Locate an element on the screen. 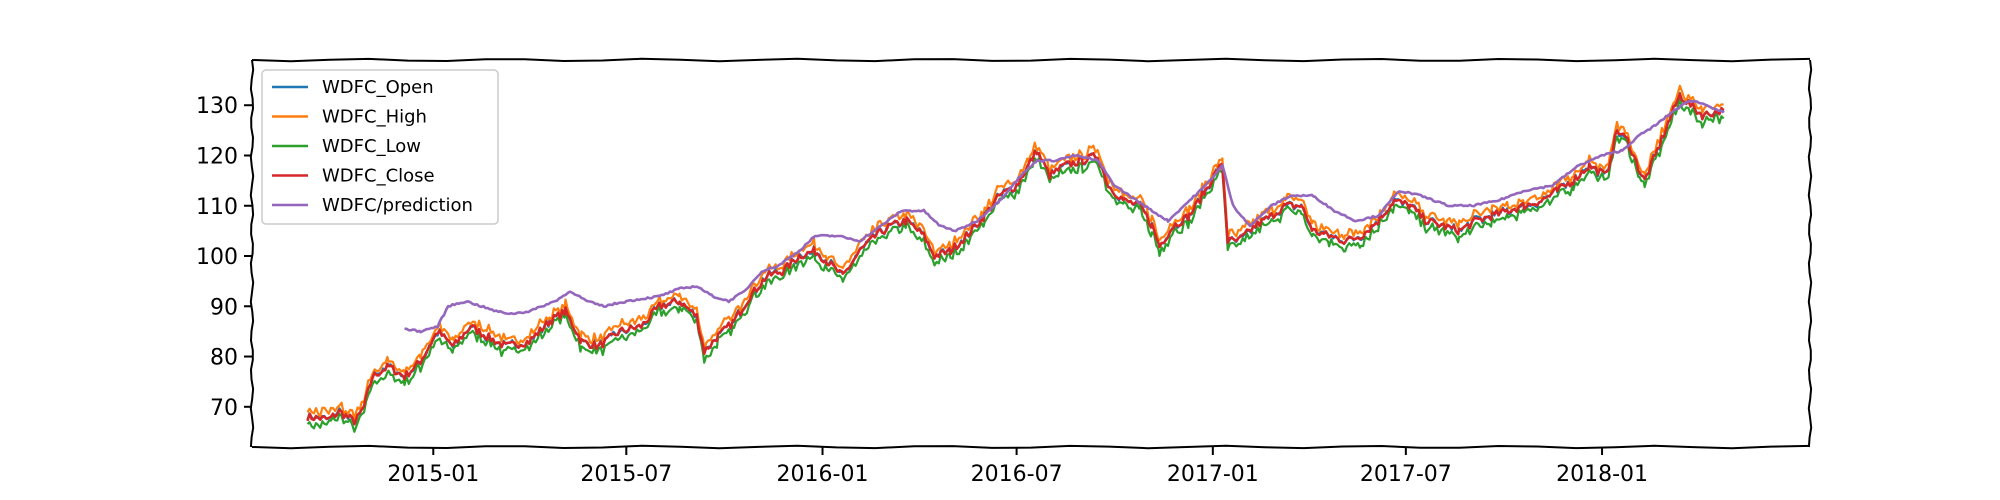 This screenshot has width=2000, height=500. y-tick-label: 120 is located at coordinates (217, 156).